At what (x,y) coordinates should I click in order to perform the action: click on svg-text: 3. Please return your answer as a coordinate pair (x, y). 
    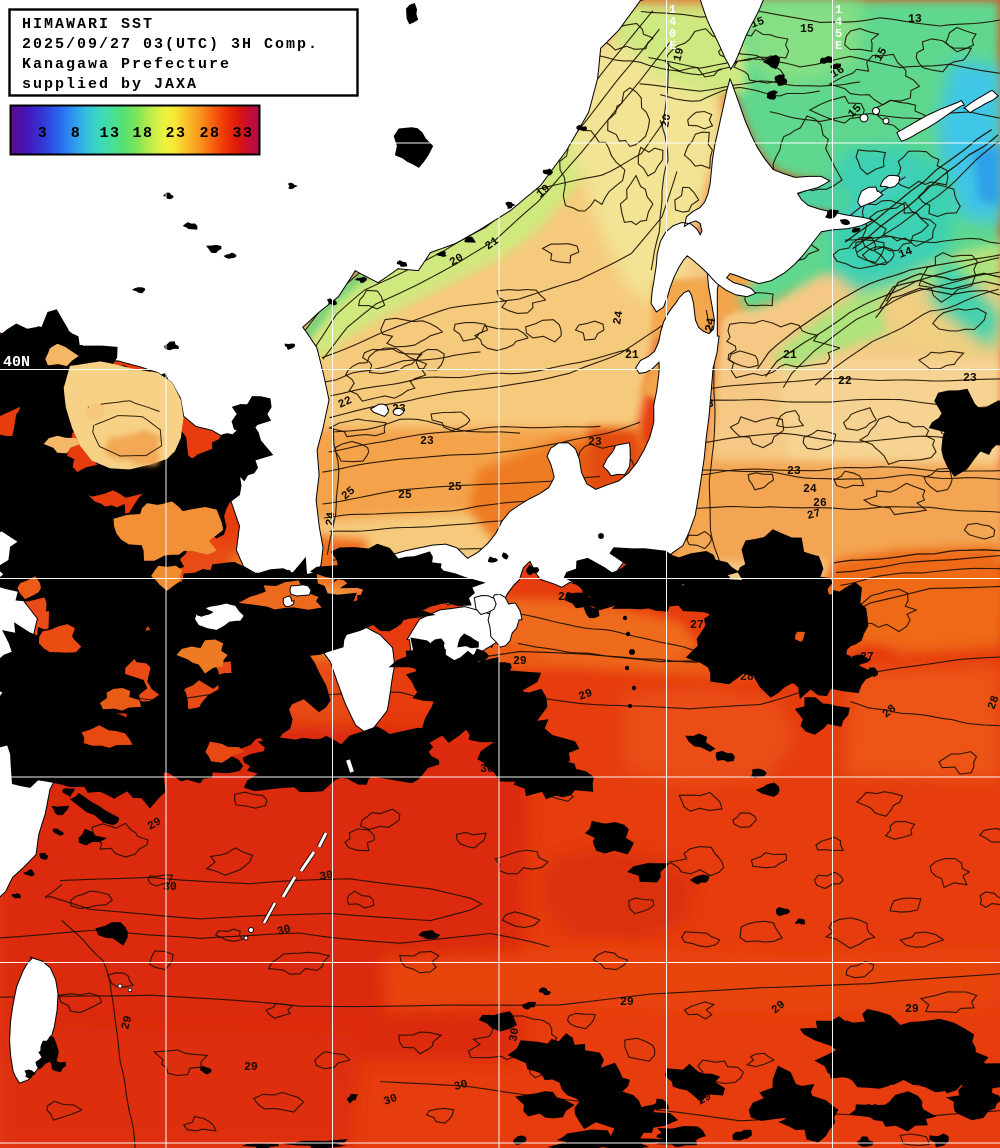
    Looking at the image, I should click on (43, 133).